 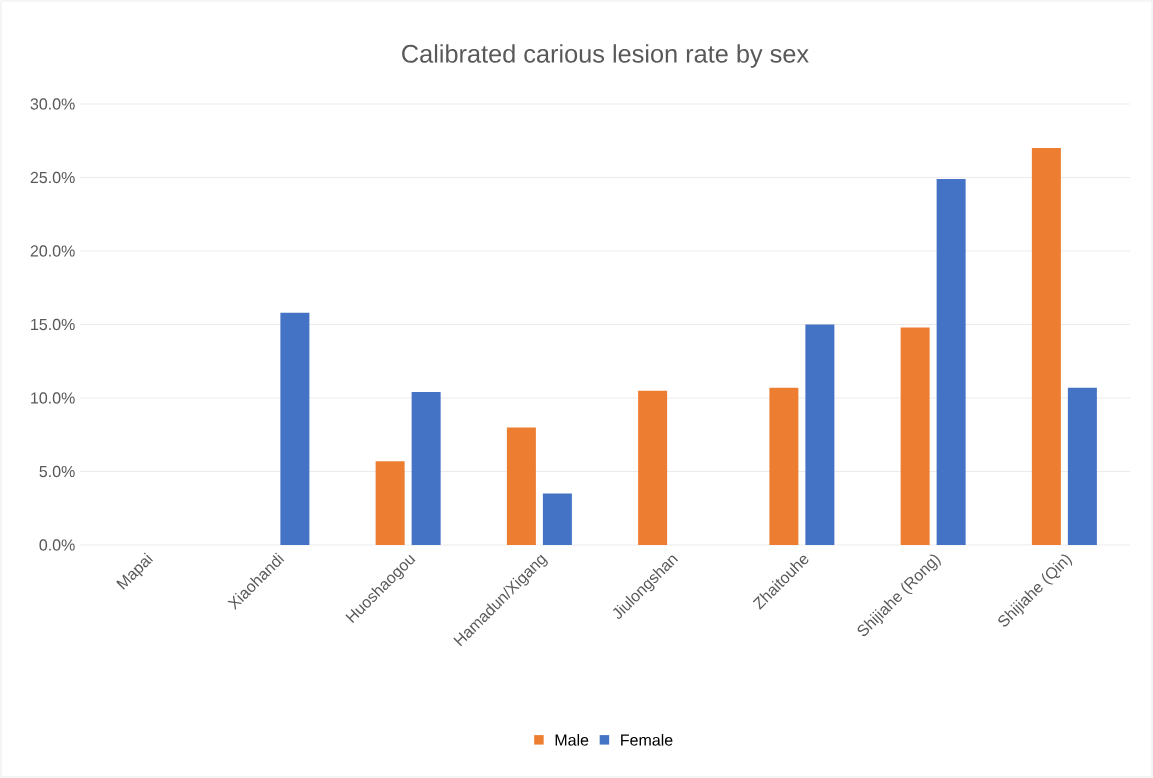 What do you see at coordinates (52, 251) in the screenshot?
I see `y-tick-label: 20.0%` at bounding box center [52, 251].